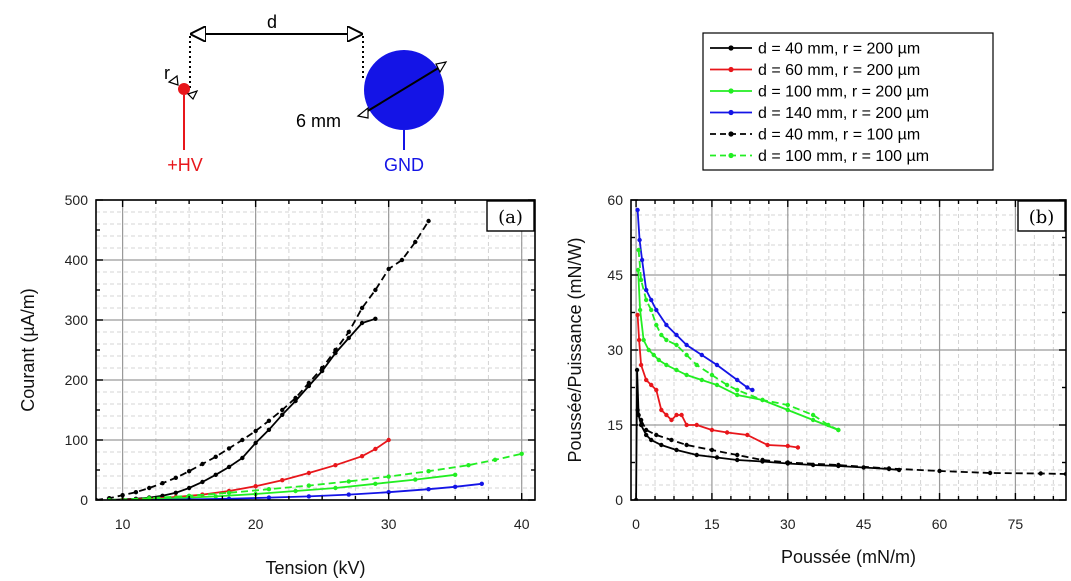 The image size is (1071, 581). What do you see at coordinates (362, 112) in the screenshot?
I see `diameter-arrow-low` at bounding box center [362, 112].